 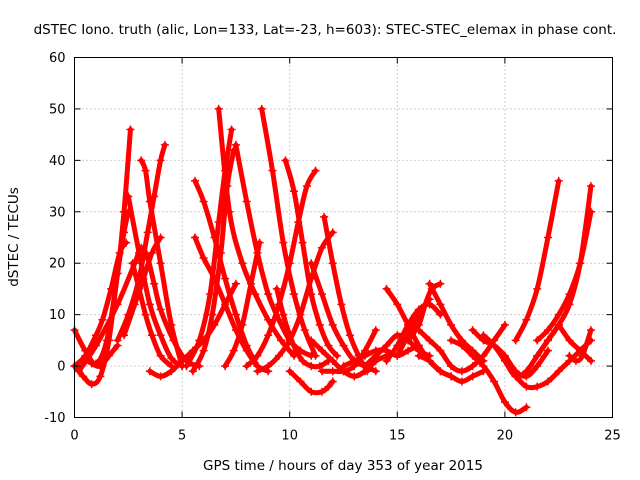 I want to click on y-tick-label: 10, so click(x=57, y=315).